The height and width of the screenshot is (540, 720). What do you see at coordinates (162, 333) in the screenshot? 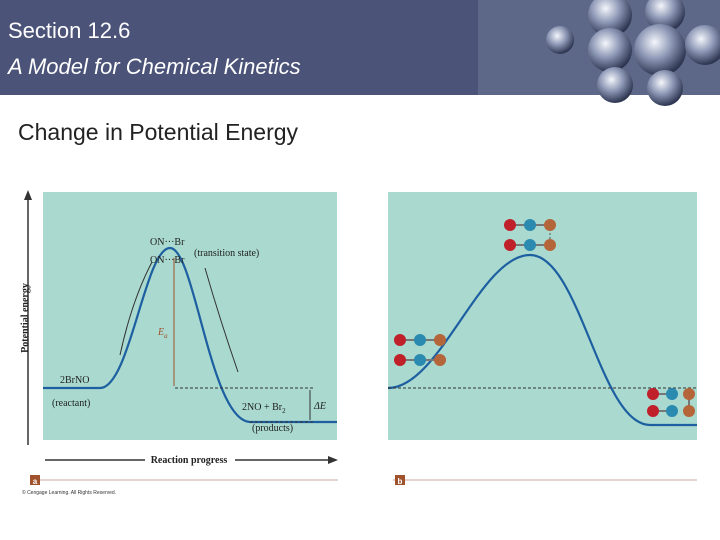
I see `ea-label: Ea` at bounding box center [162, 333].